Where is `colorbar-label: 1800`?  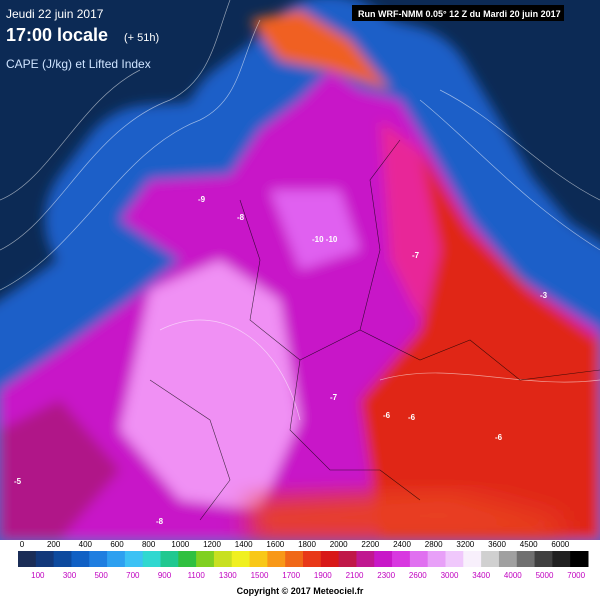
colorbar-label: 1800 is located at coordinates (307, 544).